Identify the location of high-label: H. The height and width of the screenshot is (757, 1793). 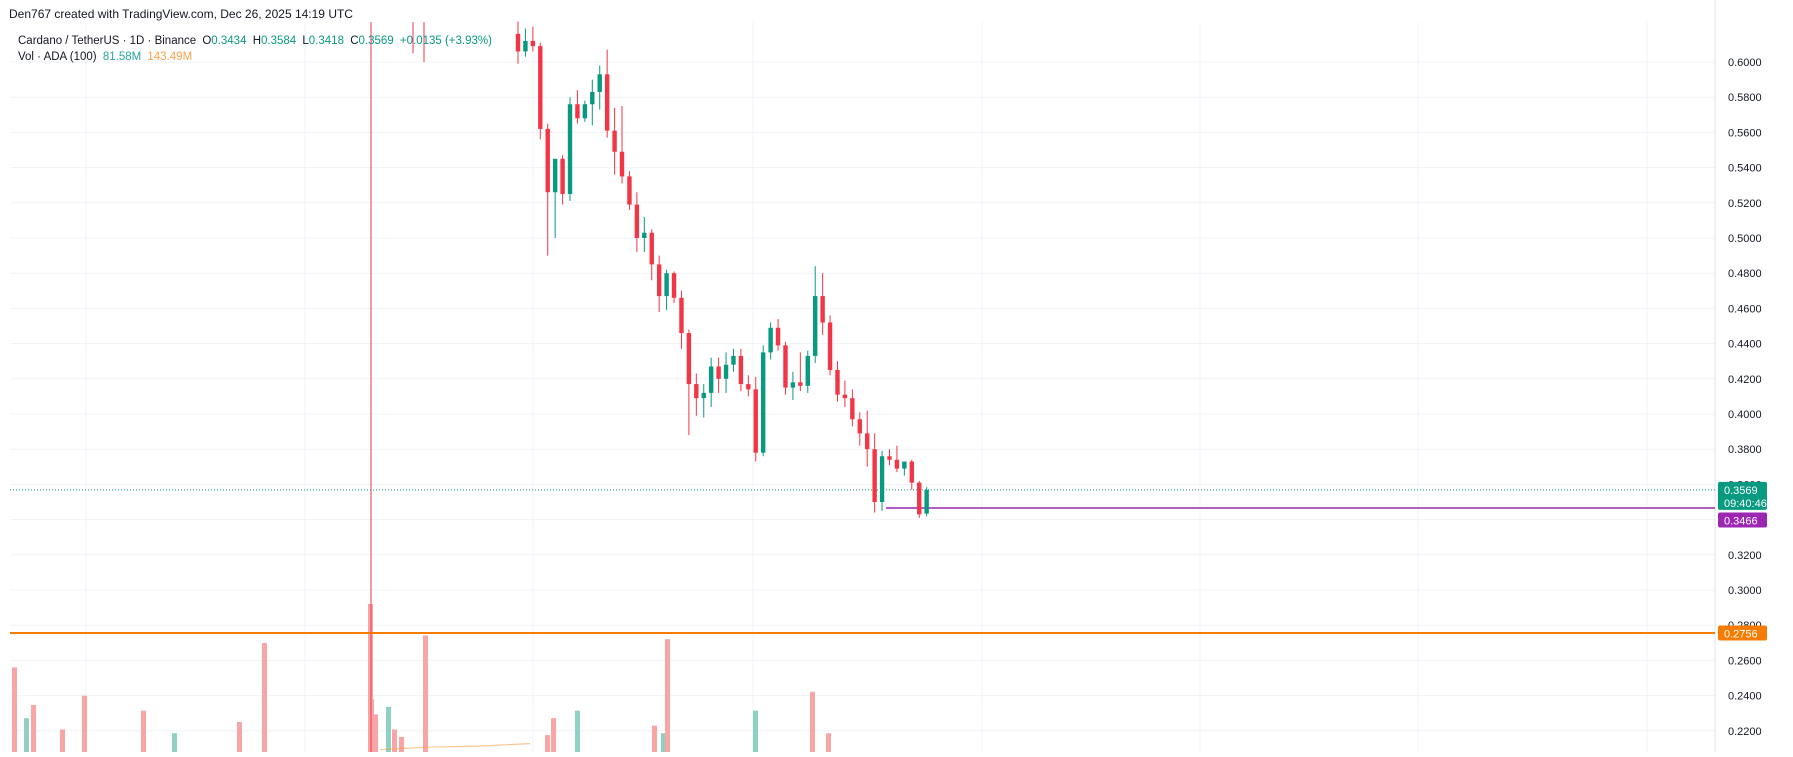
(256, 41).